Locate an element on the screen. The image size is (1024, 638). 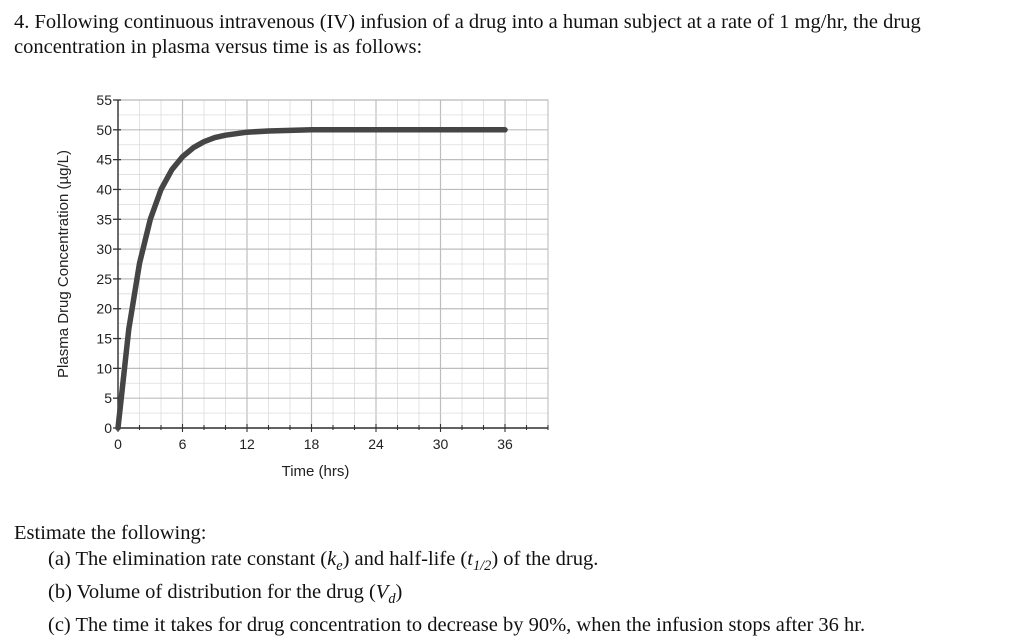
y-tick-label: 35 is located at coordinates (104, 219).